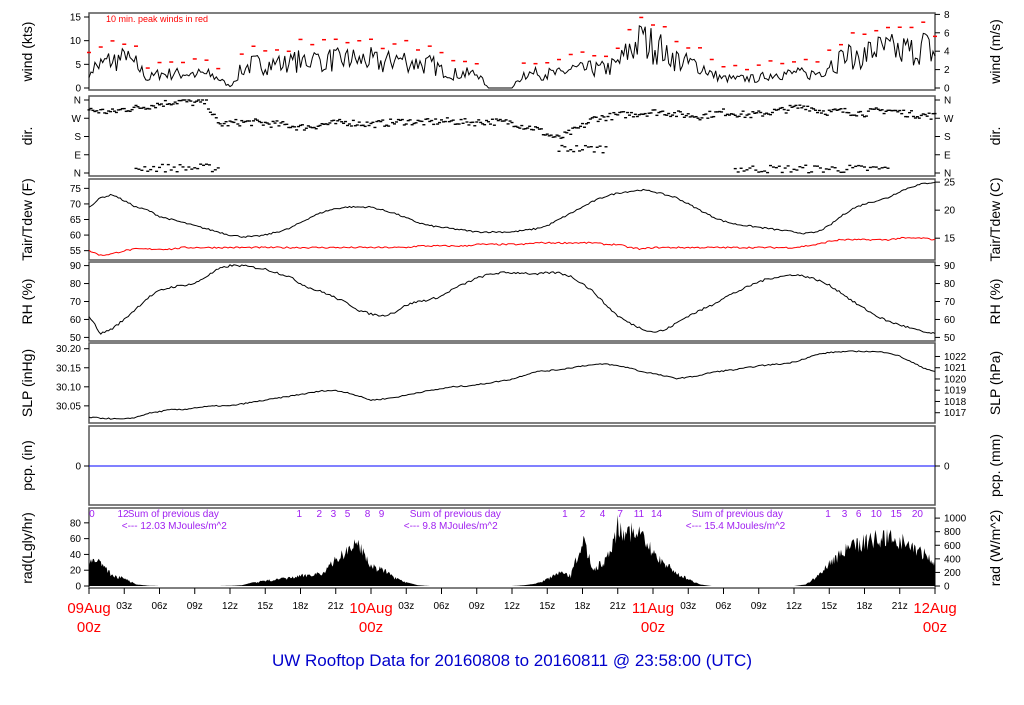 Image resolution: width=1024 pixels, height=705 pixels. Describe the element at coordinates (995, 548) in the screenshot. I see `rad-right-axis-label: rad (W/m^2)` at that location.